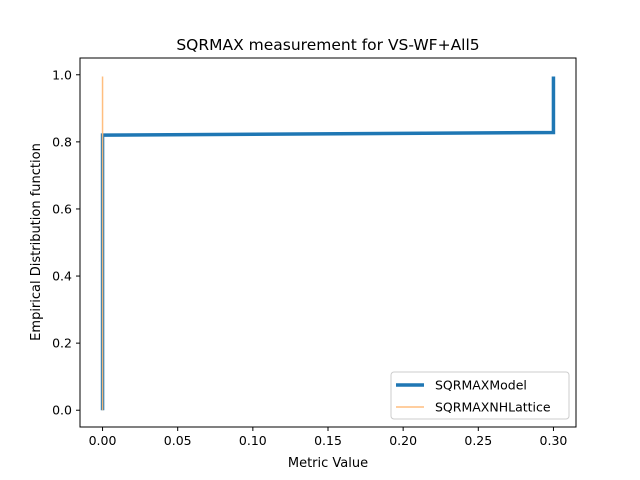 Image resolution: width=640 pixels, height=480 pixels. What do you see at coordinates (103, 440) in the screenshot?
I see `x-tick-label: 0.00` at bounding box center [103, 440].